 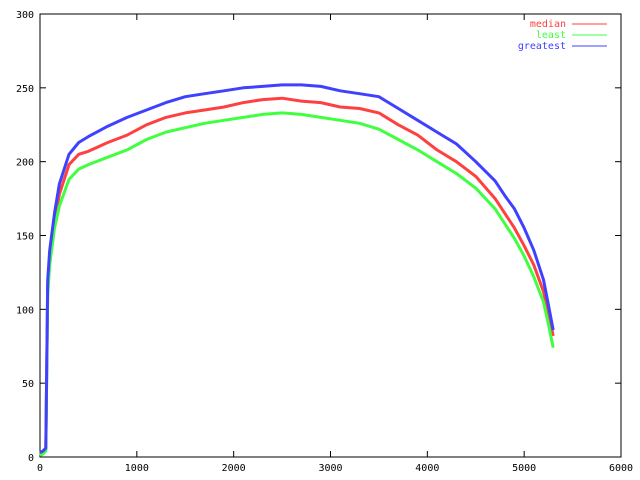 What do you see at coordinates (31, 458) in the screenshot?
I see `y-tick-label: 0` at bounding box center [31, 458].